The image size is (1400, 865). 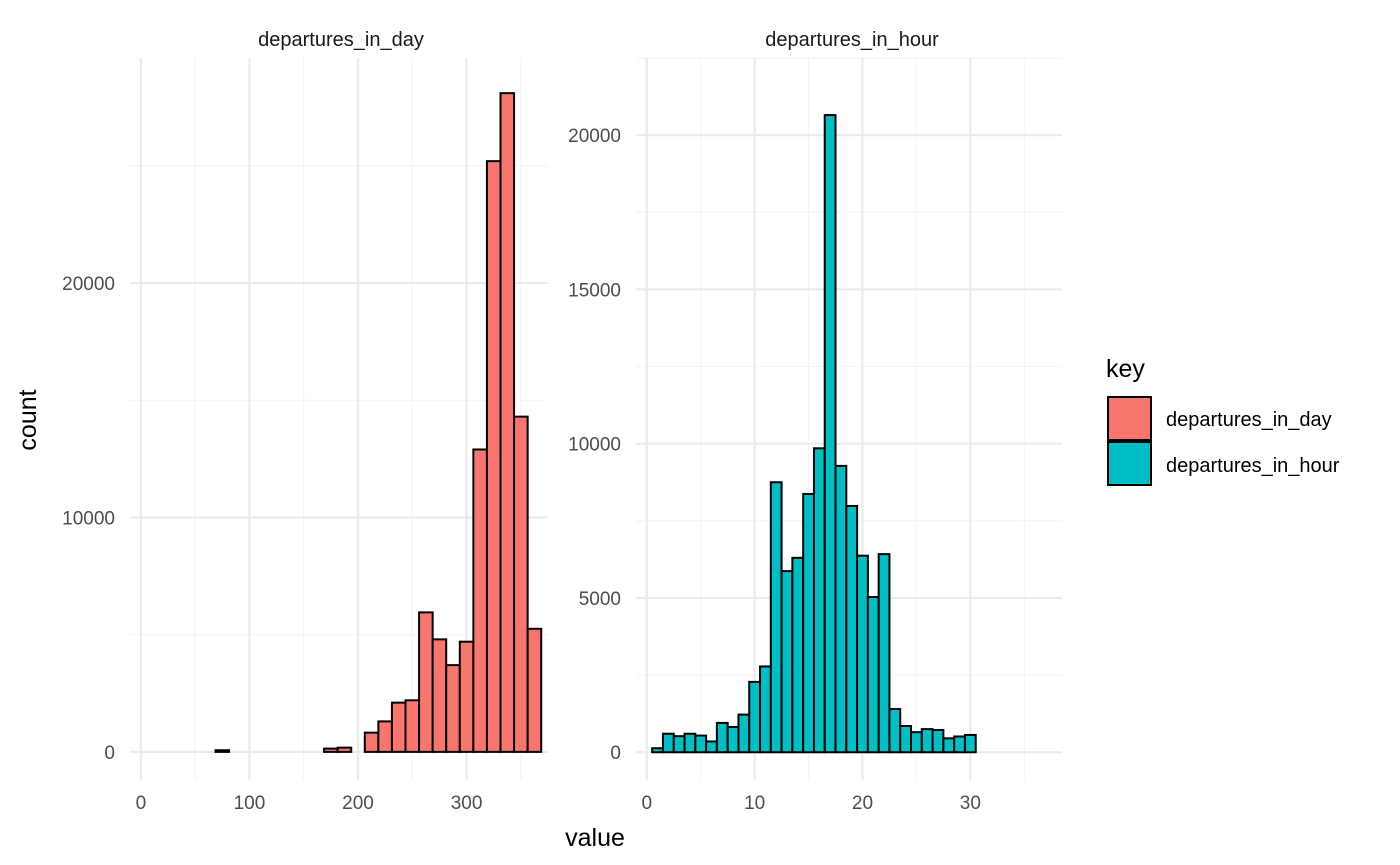 I want to click on legend: key departures_in_day departures_in_hour, so click(x=1223, y=420).